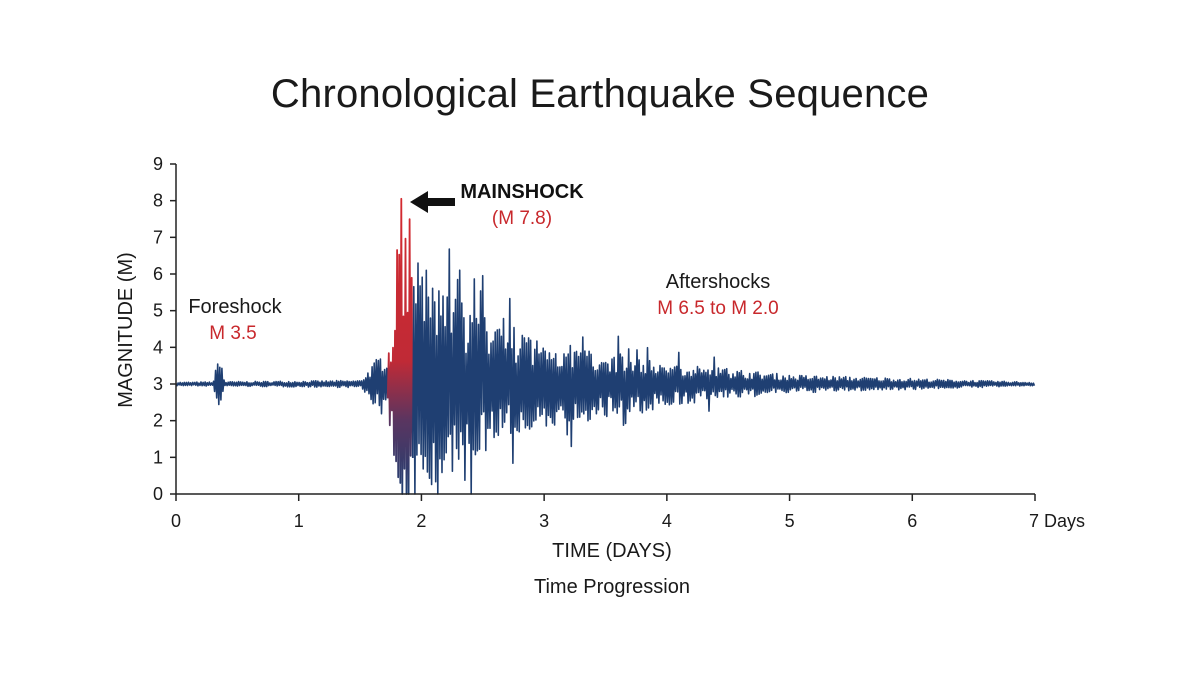  What do you see at coordinates (912, 521) in the screenshot?
I see `x-tick-label: 6` at bounding box center [912, 521].